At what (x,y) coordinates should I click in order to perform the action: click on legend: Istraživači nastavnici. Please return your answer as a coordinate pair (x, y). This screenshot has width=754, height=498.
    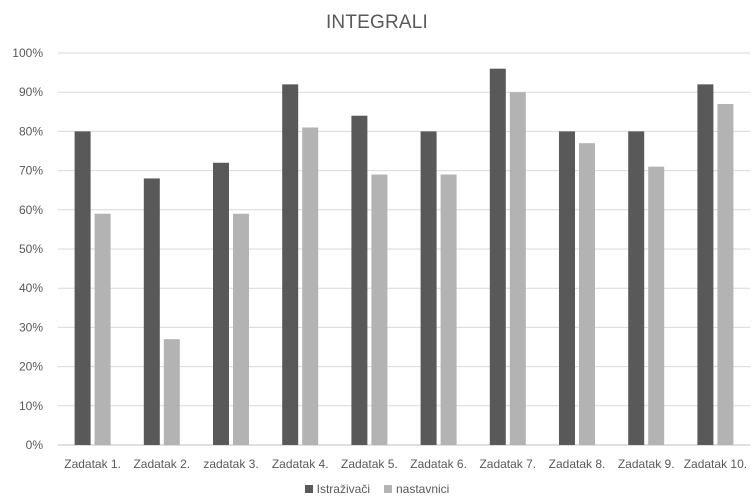
    Looking at the image, I should click on (377, 489).